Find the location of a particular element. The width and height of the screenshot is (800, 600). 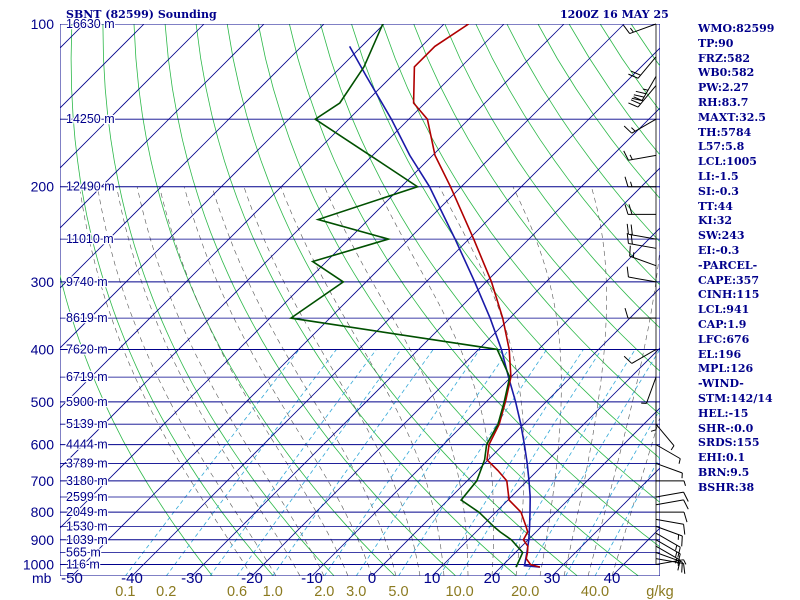

height-label: 565 m is located at coordinates (83, 553).